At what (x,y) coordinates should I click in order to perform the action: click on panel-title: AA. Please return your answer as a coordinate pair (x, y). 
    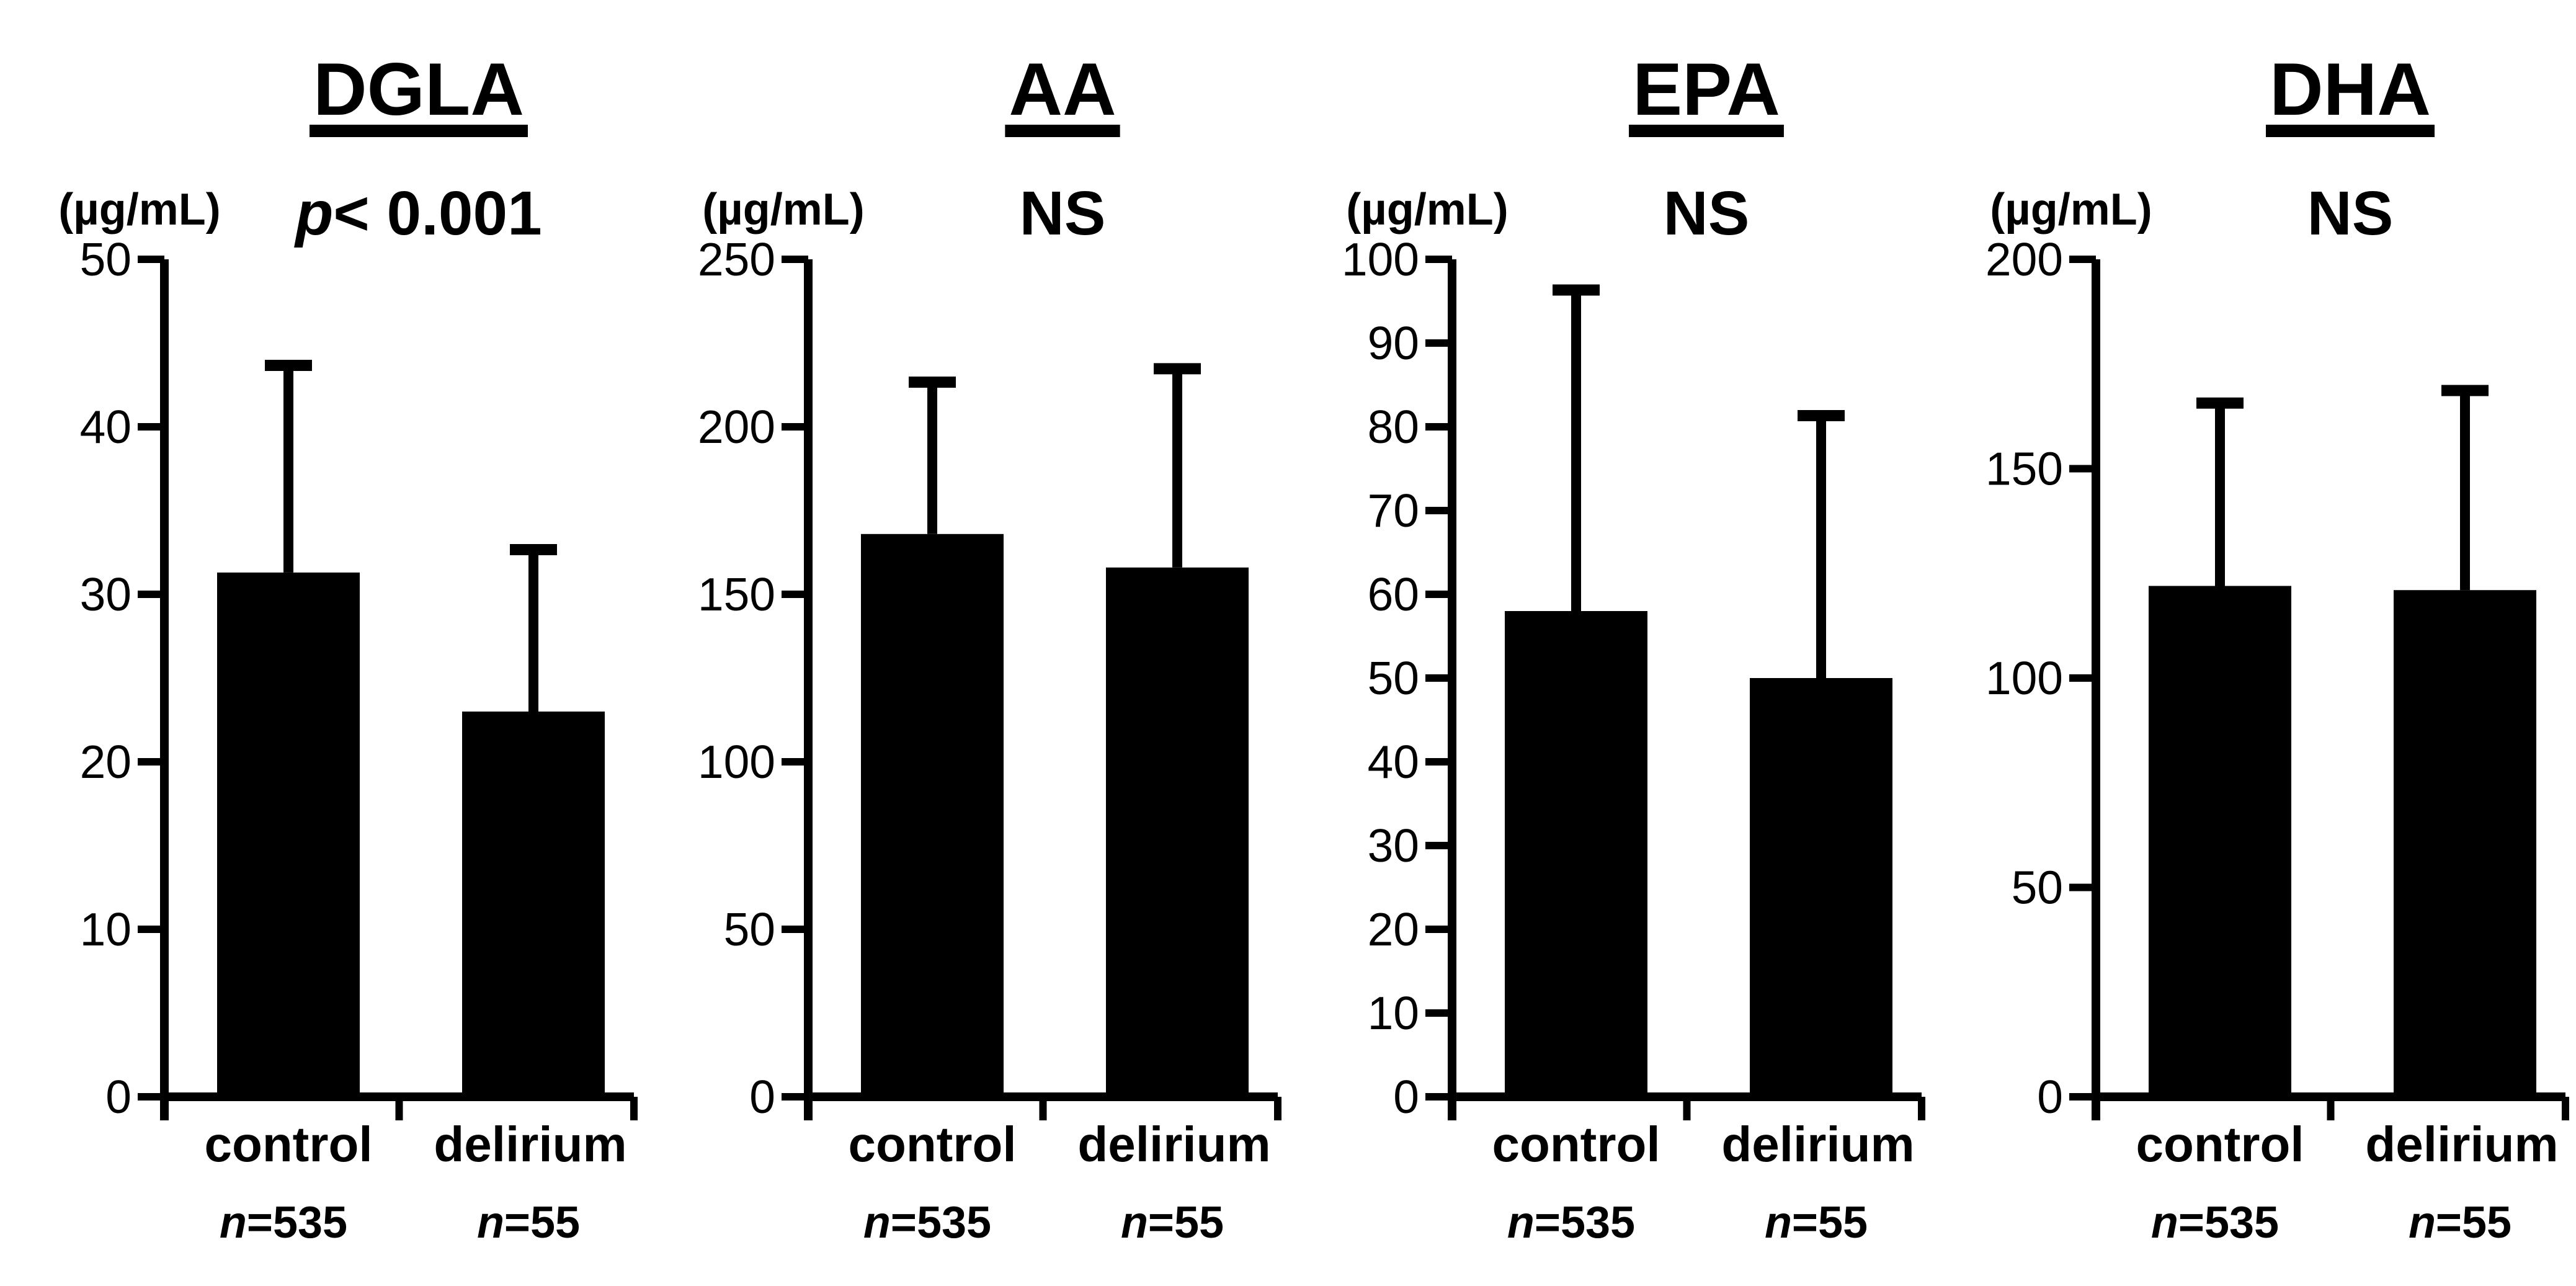
    Looking at the image, I should click on (1062, 89).